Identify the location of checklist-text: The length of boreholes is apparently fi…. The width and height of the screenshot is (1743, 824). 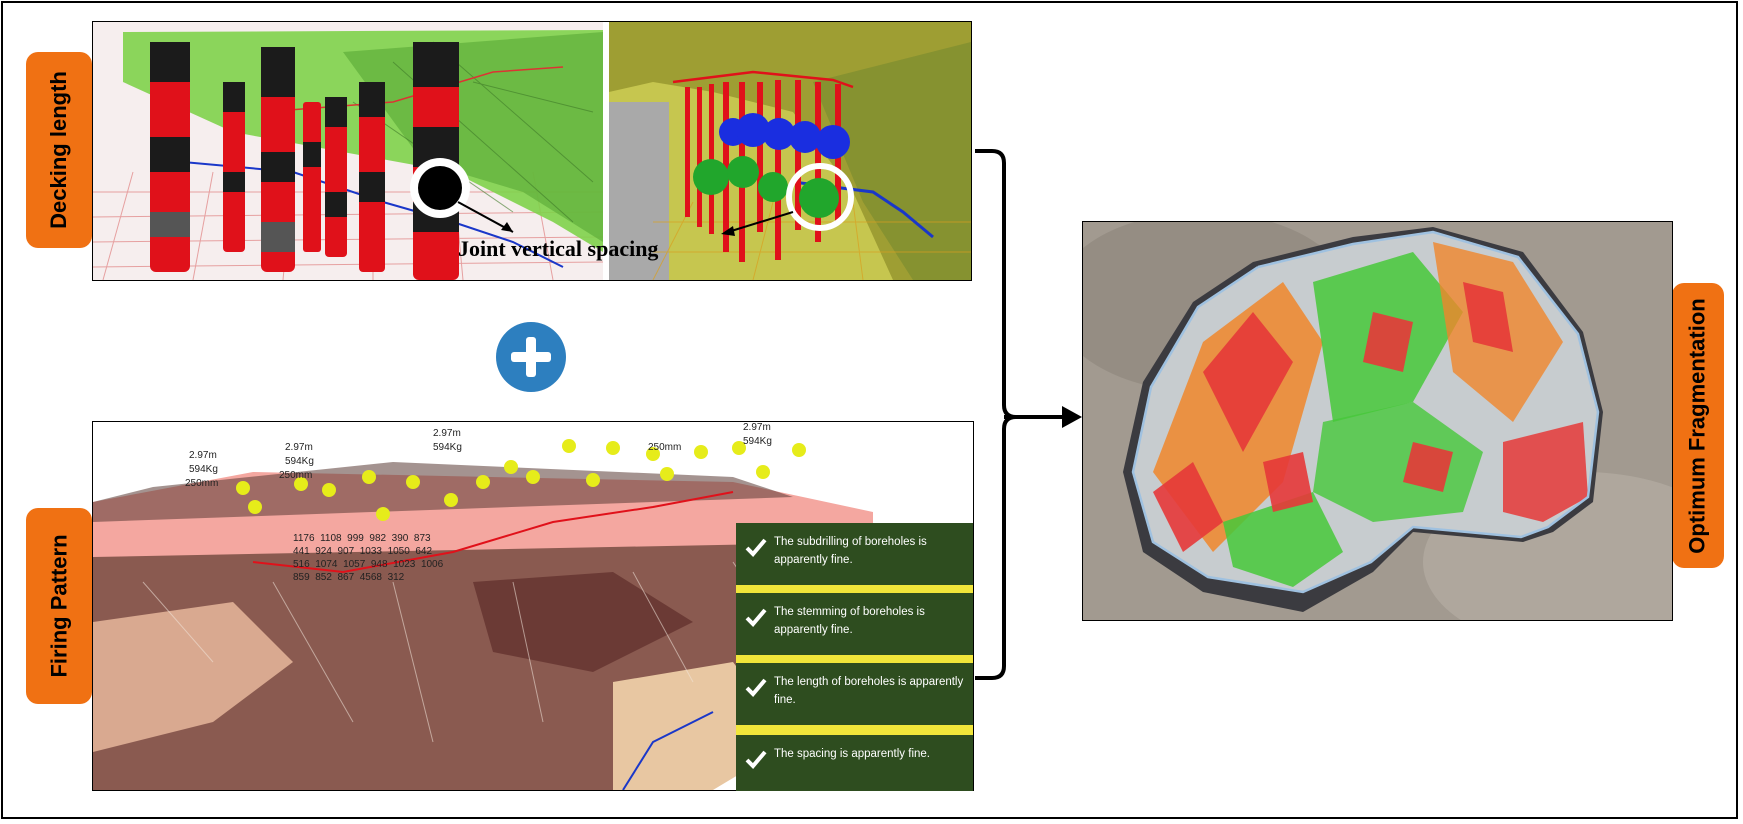
(869, 691).